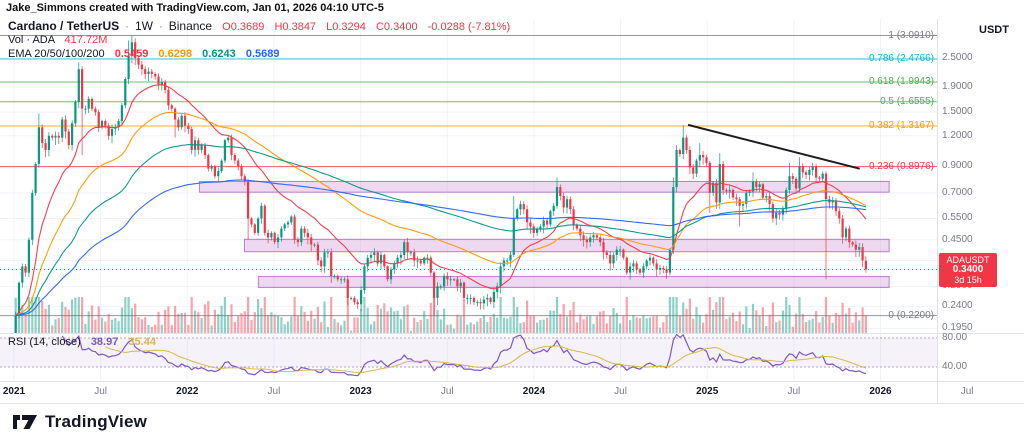  What do you see at coordinates (219, 54) in the screenshot?
I see `ema100-value: 0.6243` at bounding box center [219, 54].